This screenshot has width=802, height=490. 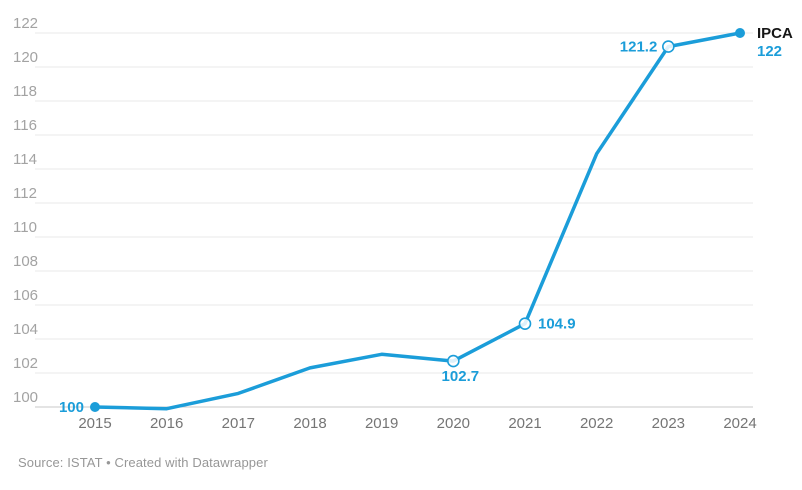 I want to click on y-tick-label: 110, so click(x=25, y=227).